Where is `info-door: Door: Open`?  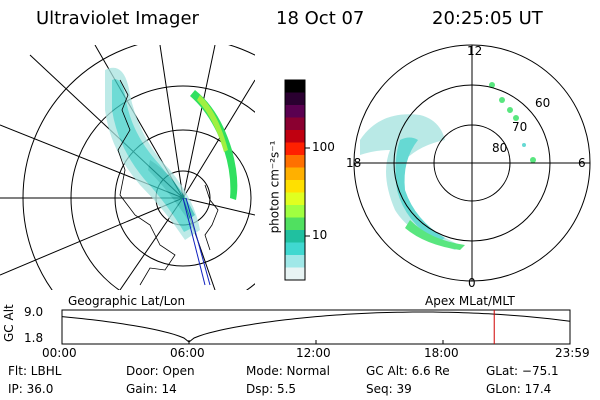 info-door: Door: Open is located at coordinates (160, 371).